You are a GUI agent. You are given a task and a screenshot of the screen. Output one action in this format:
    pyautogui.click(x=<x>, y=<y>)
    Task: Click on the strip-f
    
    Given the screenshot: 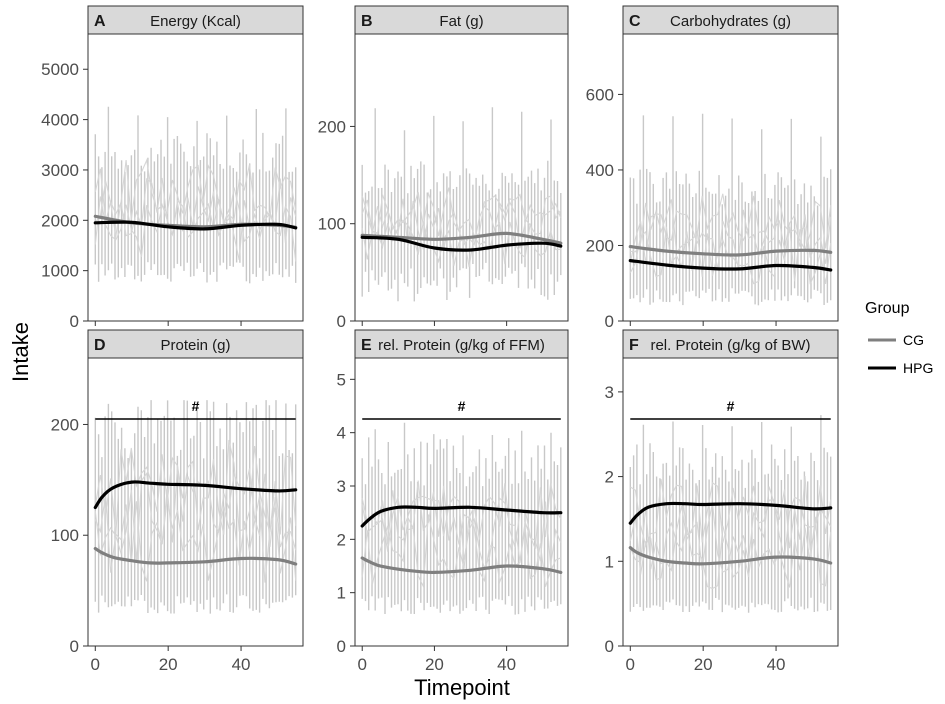 What is the action you would take?
    pyautogui.click(x=730, y=344)
    